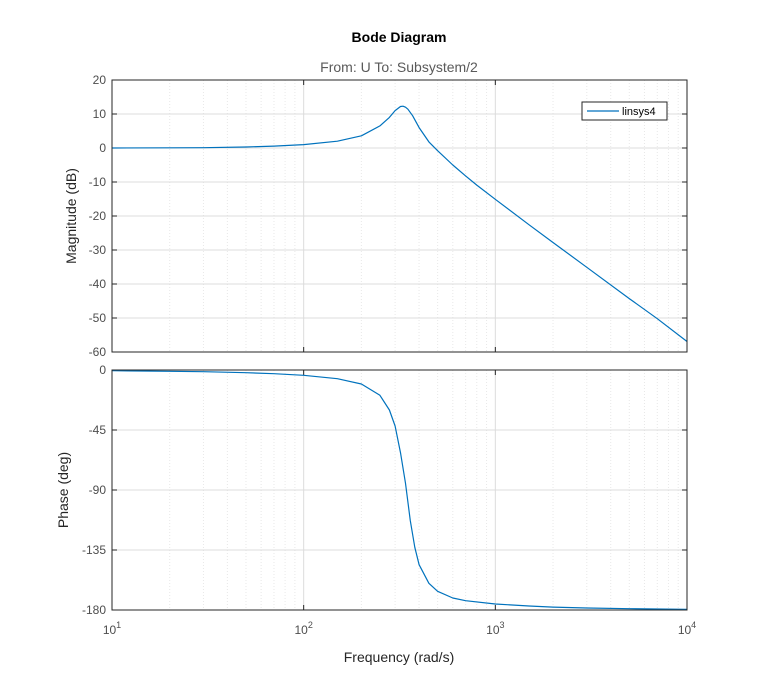 The height and width of the screenshot is (688, 760). What do you see at coordinates (100, 114) in the screenshot?
I see `magnitude-y-tick-label: 10` at bounding box center [100, 114].